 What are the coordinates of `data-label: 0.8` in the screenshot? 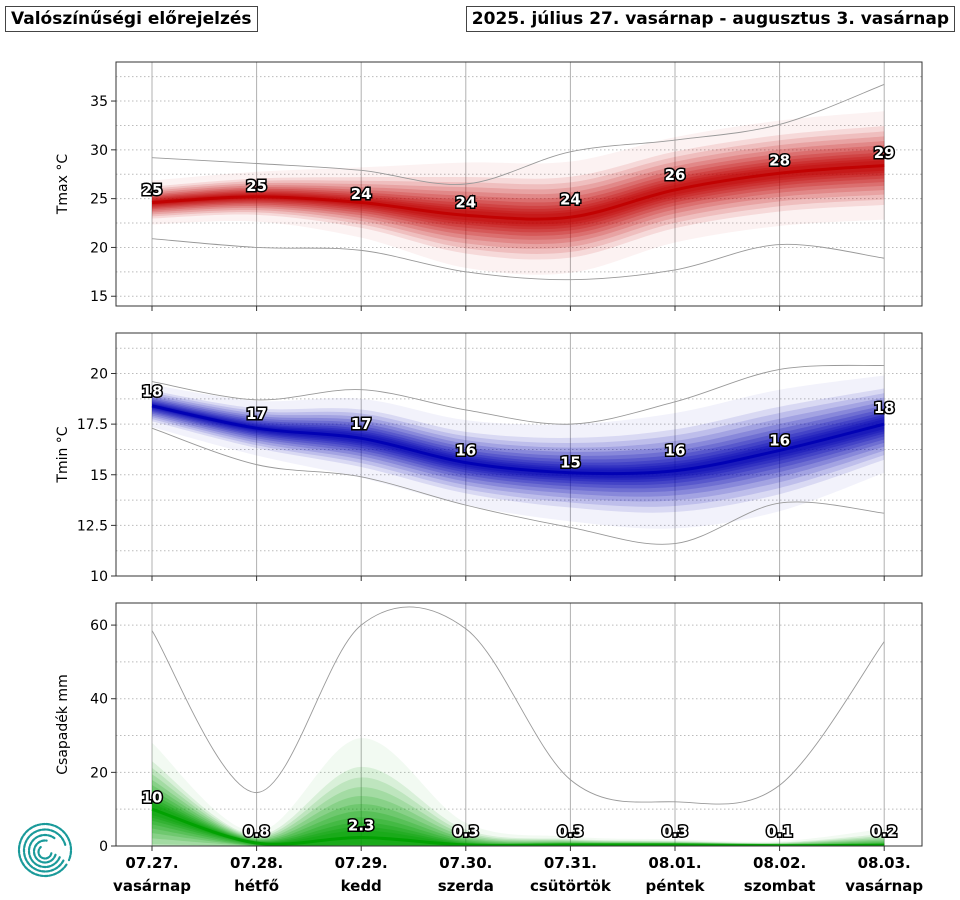 It's located at (256, 831).